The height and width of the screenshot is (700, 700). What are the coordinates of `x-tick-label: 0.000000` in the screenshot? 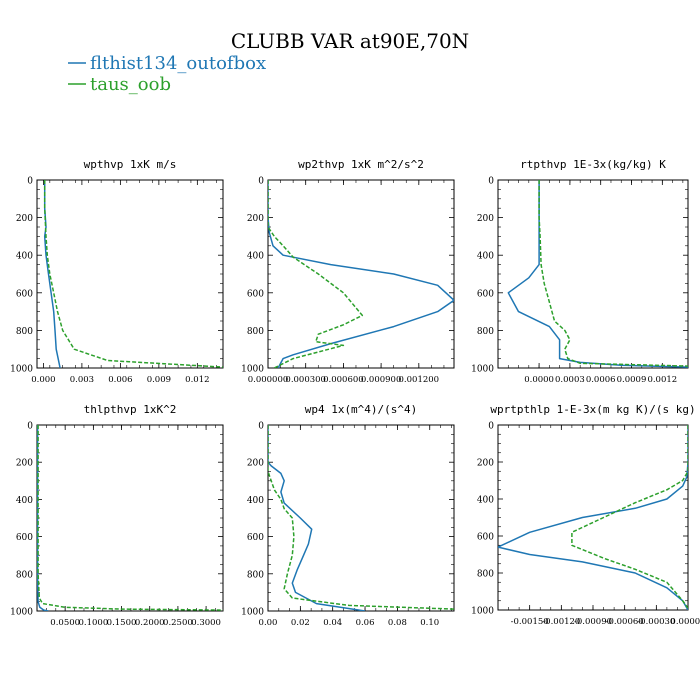 It's located at (268, 380).